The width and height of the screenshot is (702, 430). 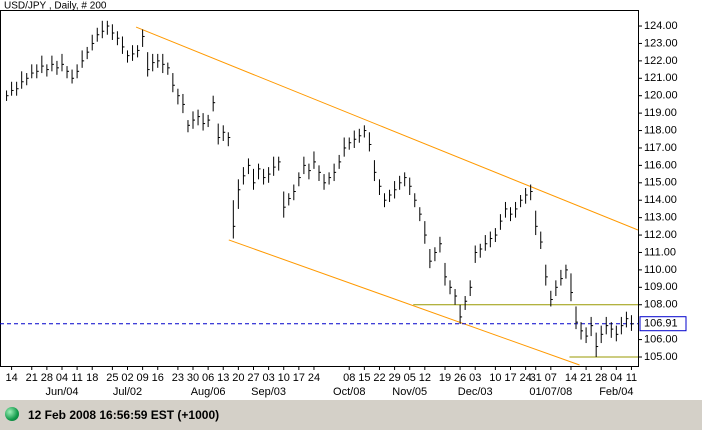 I want to click on status-bar: 12 Feb 2008 16:56:59 EST (+1000), so click(x=351, y=414).